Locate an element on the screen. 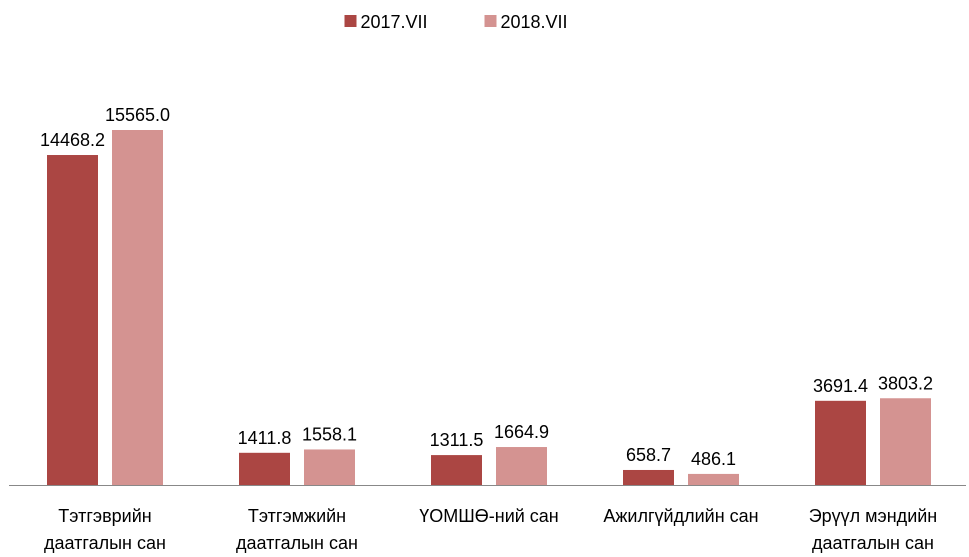  legend-label: 2018.VII is located at coordinates (534, 22).